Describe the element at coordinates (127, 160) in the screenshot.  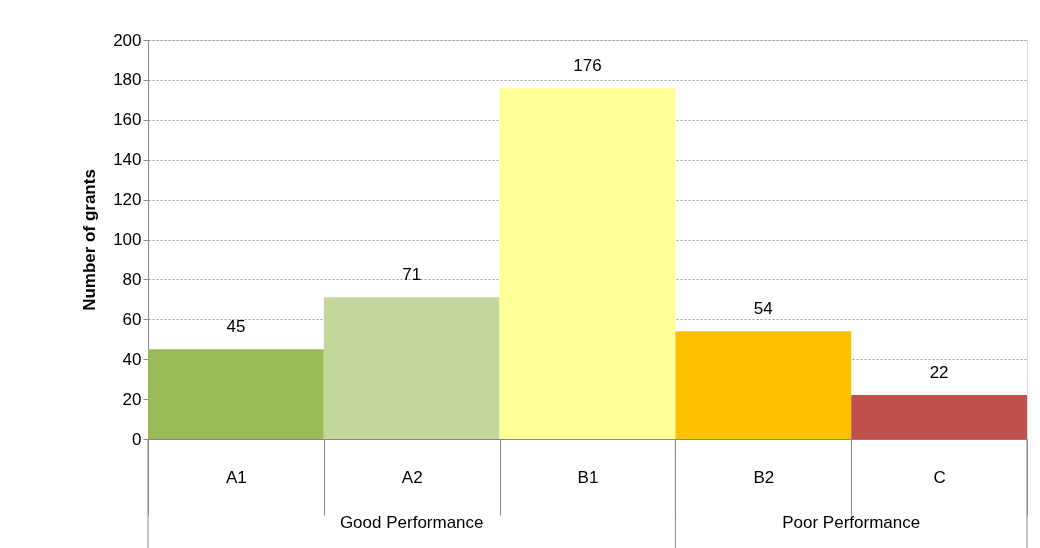
I see `y-tick-label: 140` at that location.